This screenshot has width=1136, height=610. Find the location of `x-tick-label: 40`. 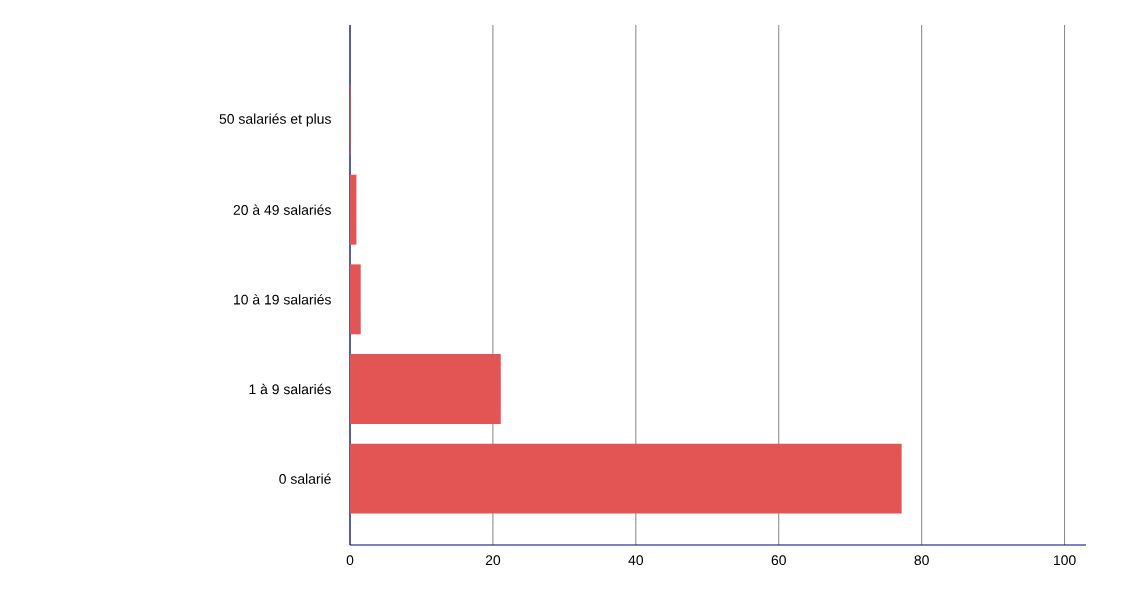

x-tick-label: 40 is located at coordinates (636, 560).